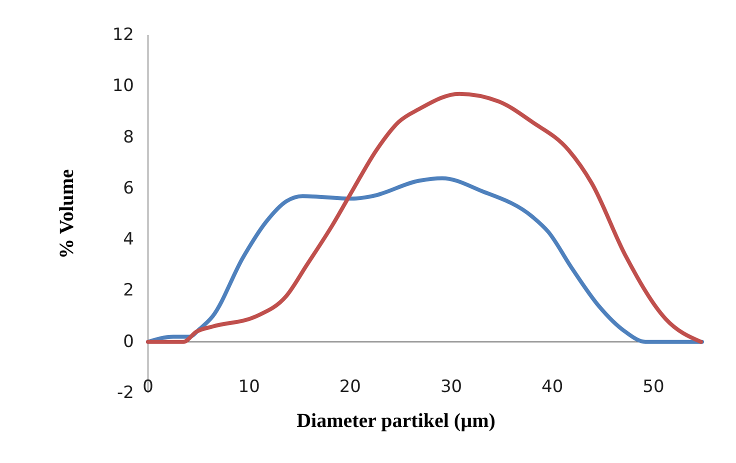  What do you see at coordinates (148, 387) in the screenshot?
I see `x-tick-label: 0` at bounding box center [148, 387].